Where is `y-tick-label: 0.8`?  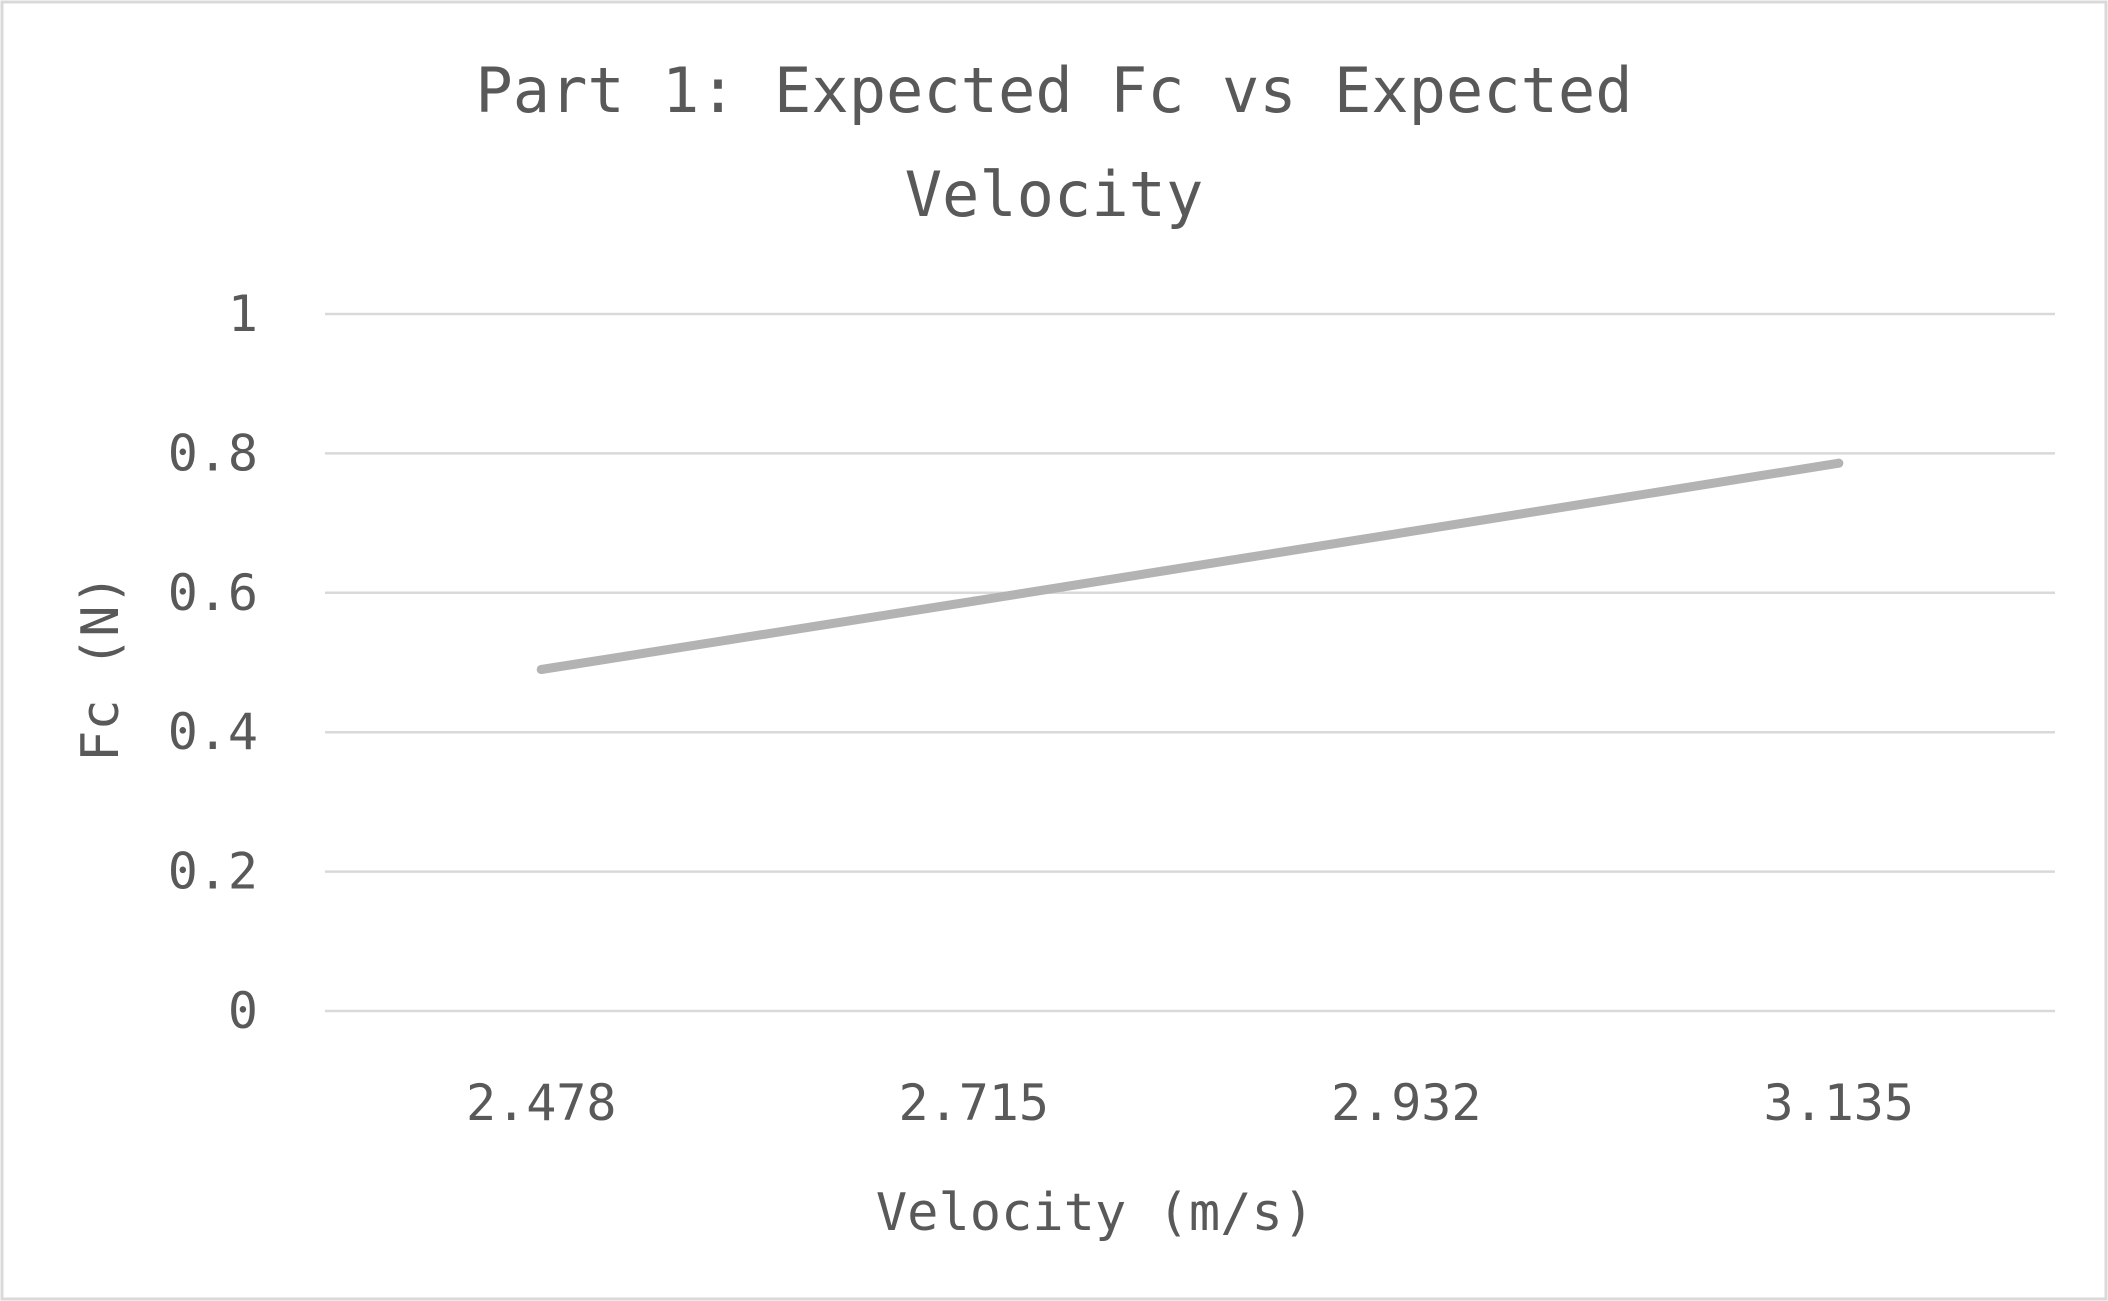
y-tick-label: 0.8 is located at coordinates (213, 453).